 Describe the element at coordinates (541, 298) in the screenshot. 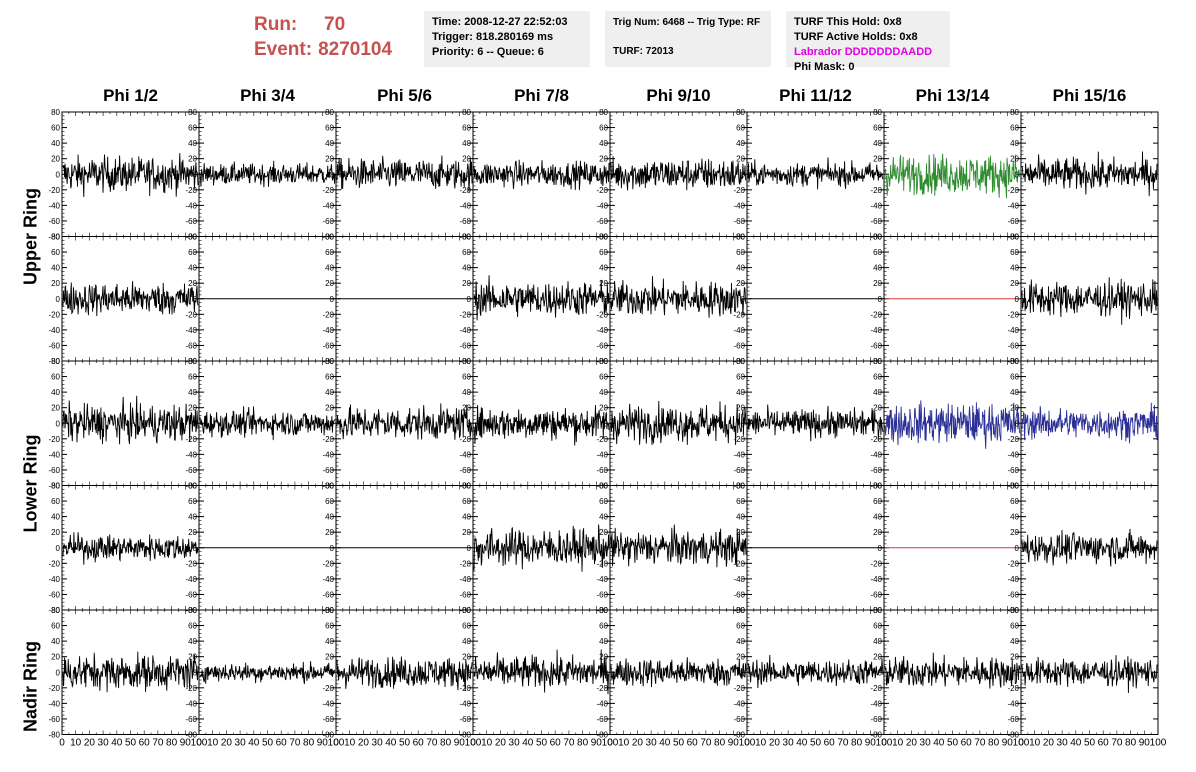

I see `waveform-r2-c4` at that location.